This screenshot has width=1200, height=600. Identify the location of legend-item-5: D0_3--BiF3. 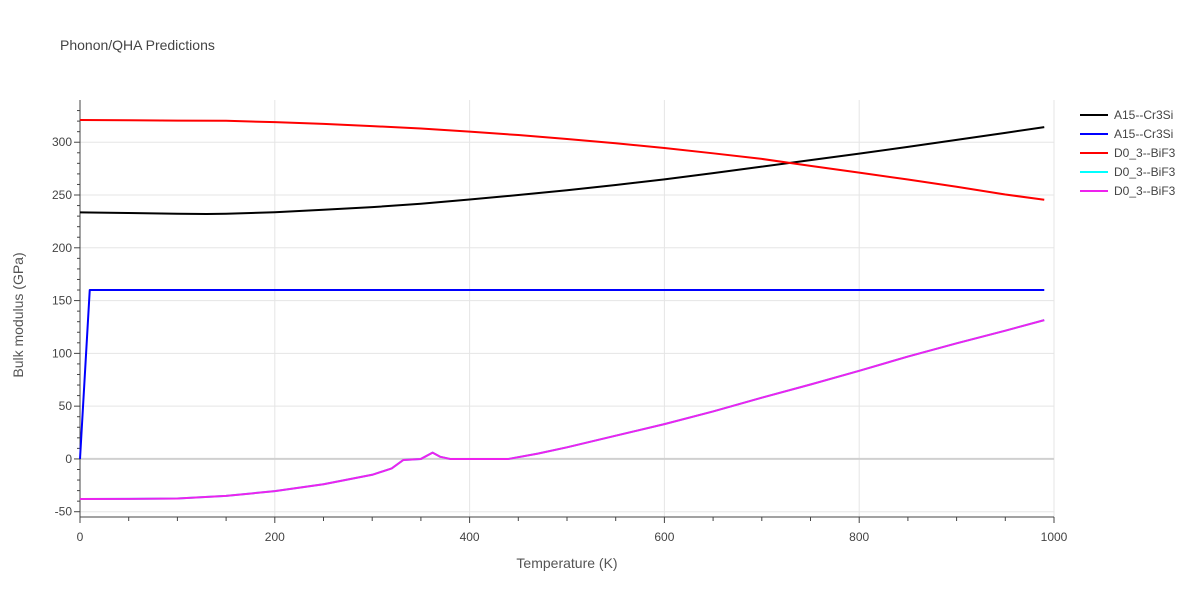
(1128, 191).